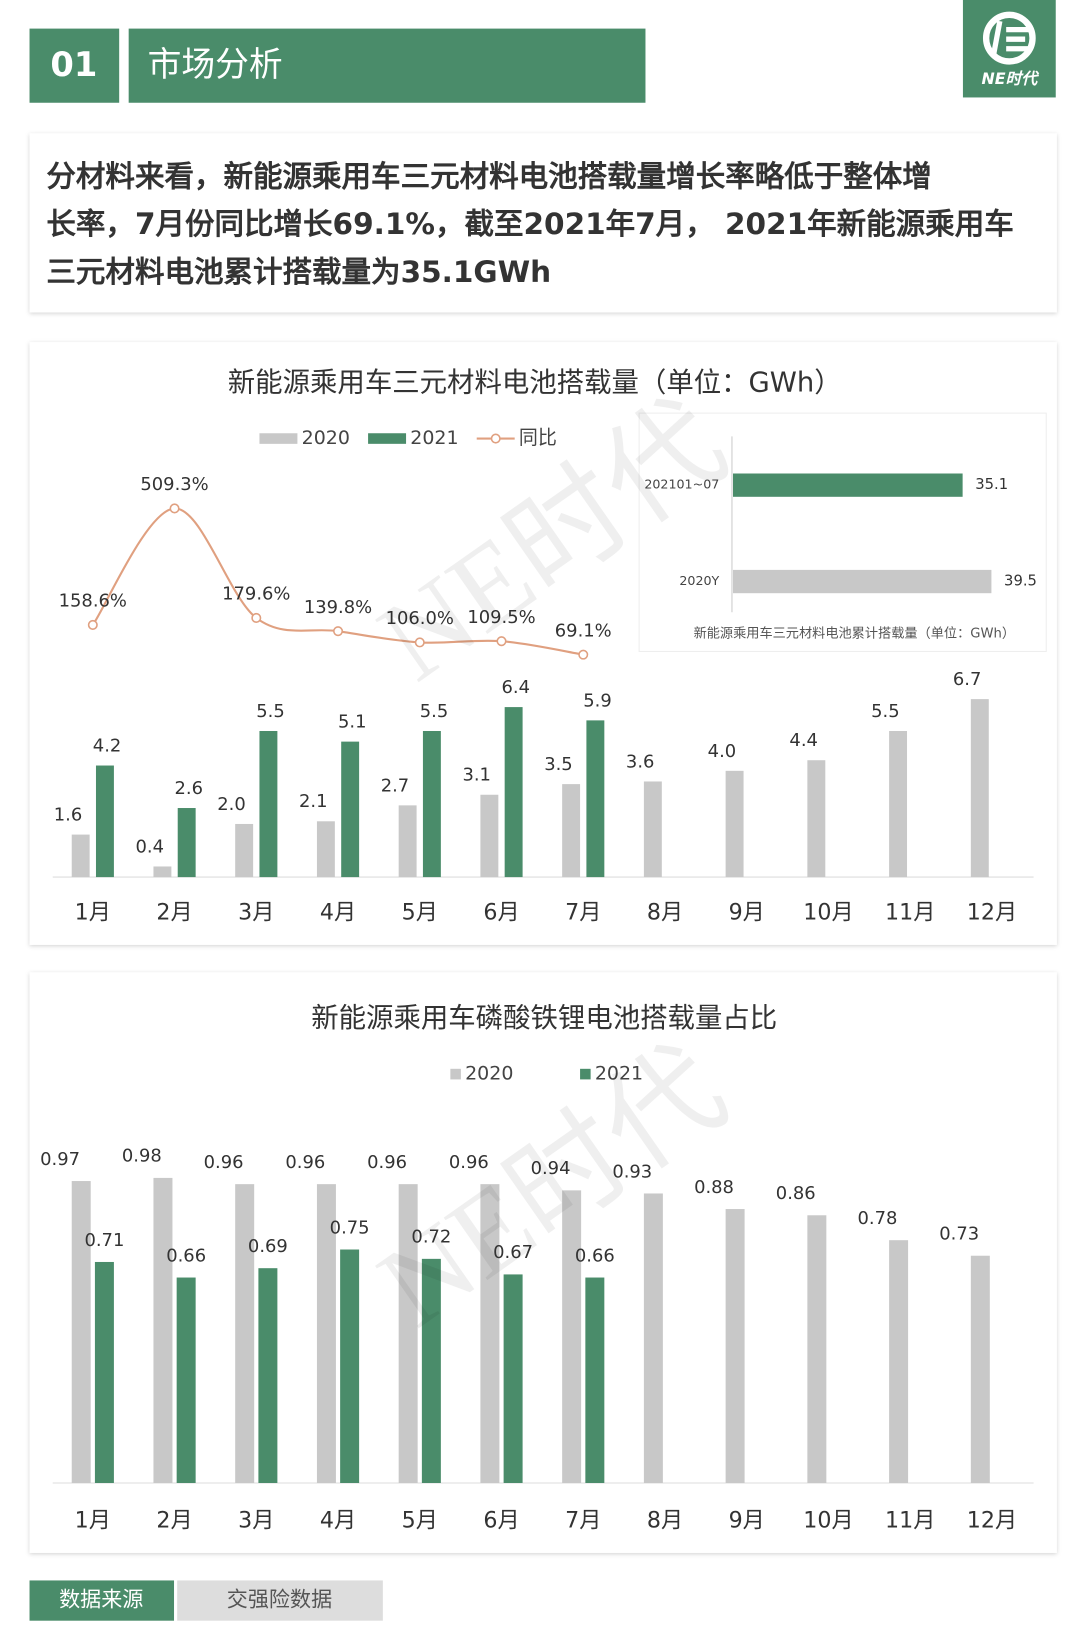  What do you see at coordinates (313, 801) in the screenshot?
I see `data-label: 2.1` at bounding box center [313, 801].